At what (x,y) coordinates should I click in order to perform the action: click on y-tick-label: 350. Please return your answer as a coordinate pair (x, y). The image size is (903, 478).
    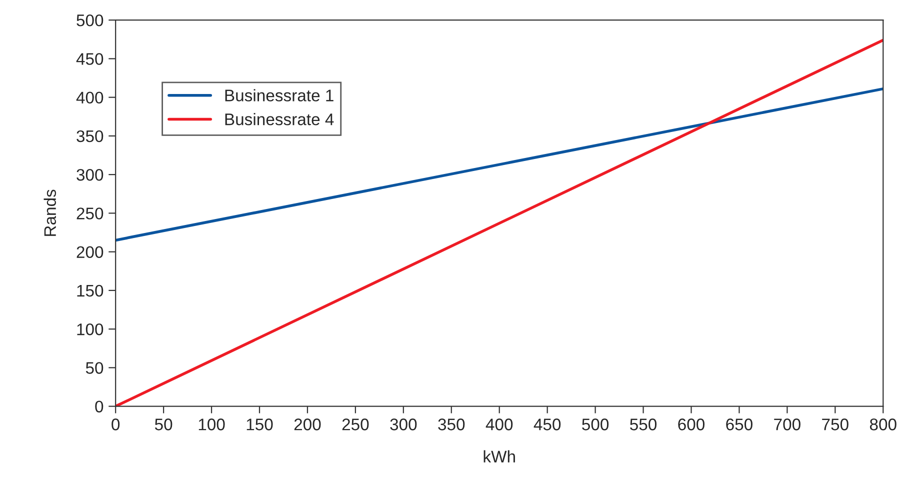
    Looking at the image, I should click on (90, 136).